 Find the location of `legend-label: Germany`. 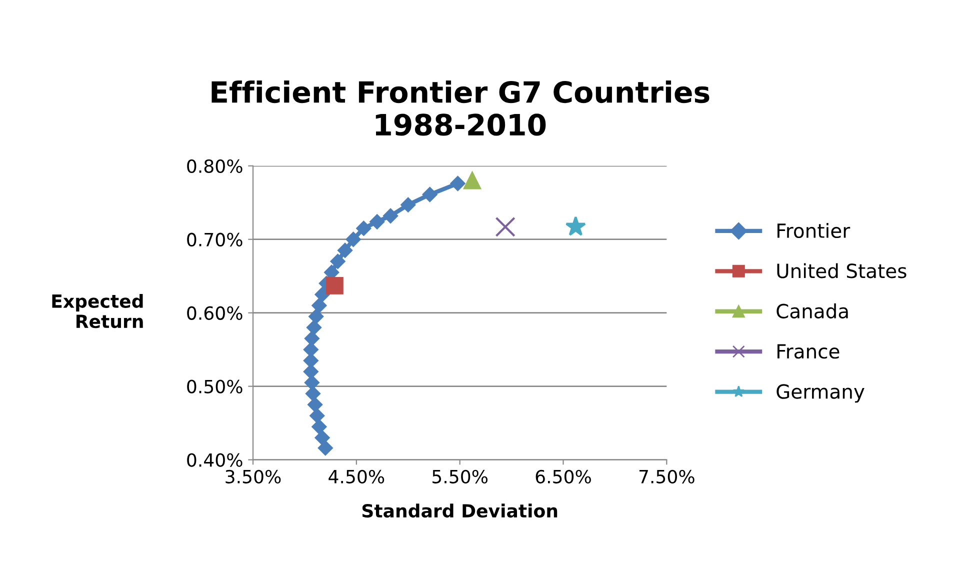

legend-label: Germany is located at coordinates (820, 393).